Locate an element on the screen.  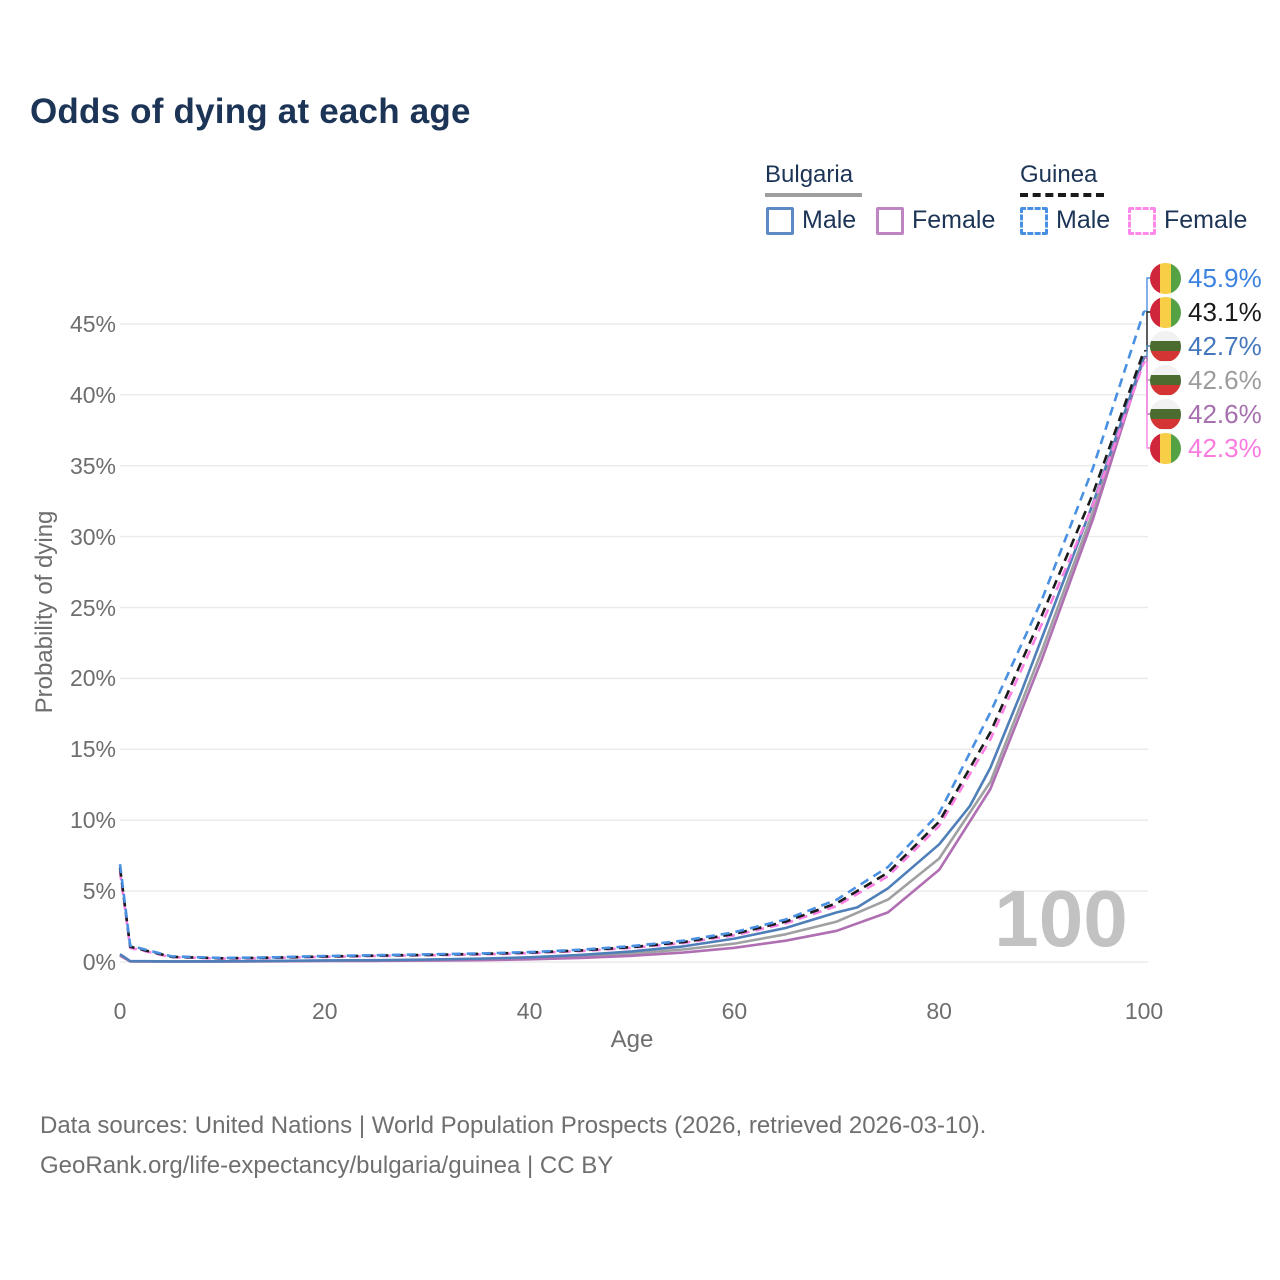
legend-group-guinea: Guinea is located at coordinates (1059, 174).